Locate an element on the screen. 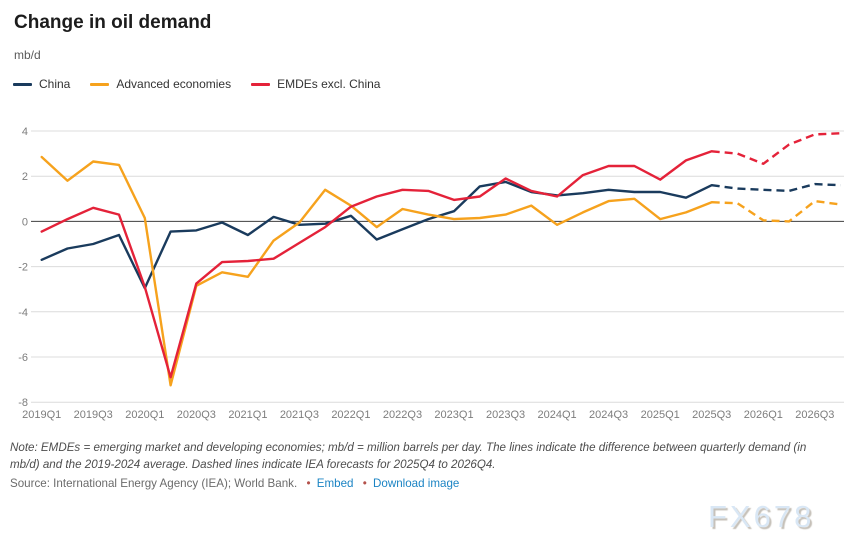  legend: China Advanced economies EMDEs excl. China is located at coordinates (196, 84).